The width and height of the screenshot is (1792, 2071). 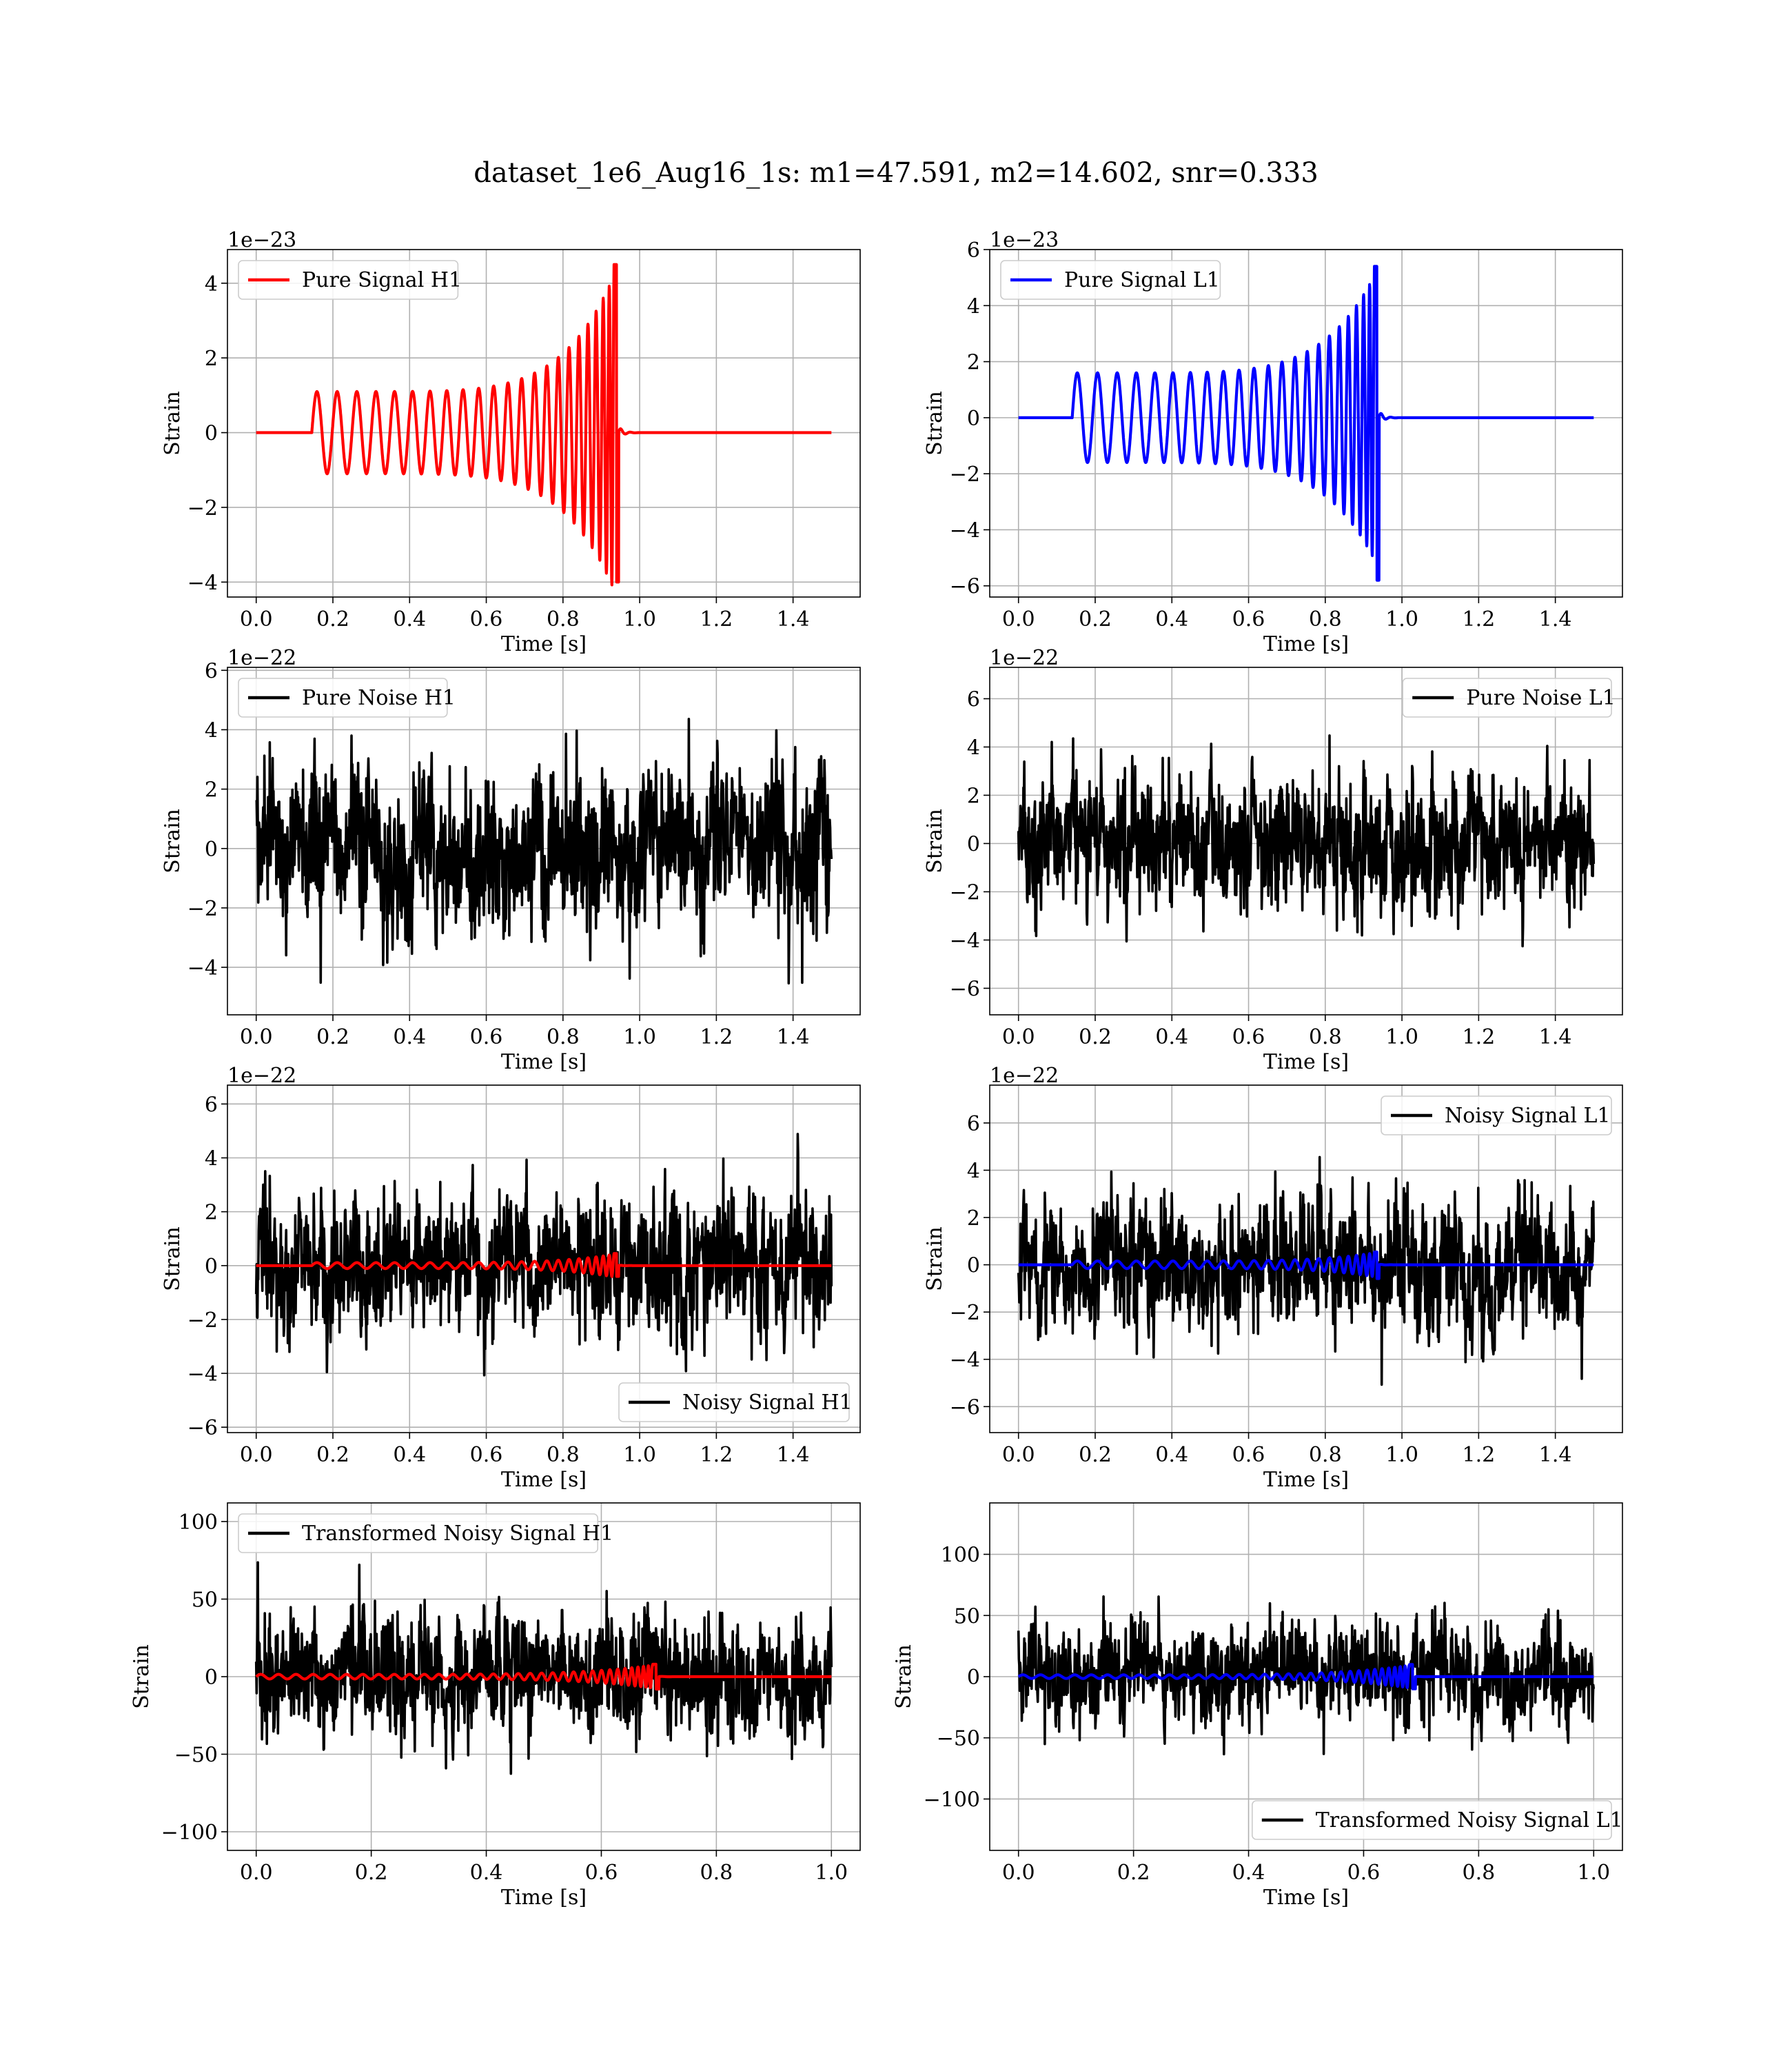 I want to click on legend: Pure Noise H1, so click(x=347, y=698).